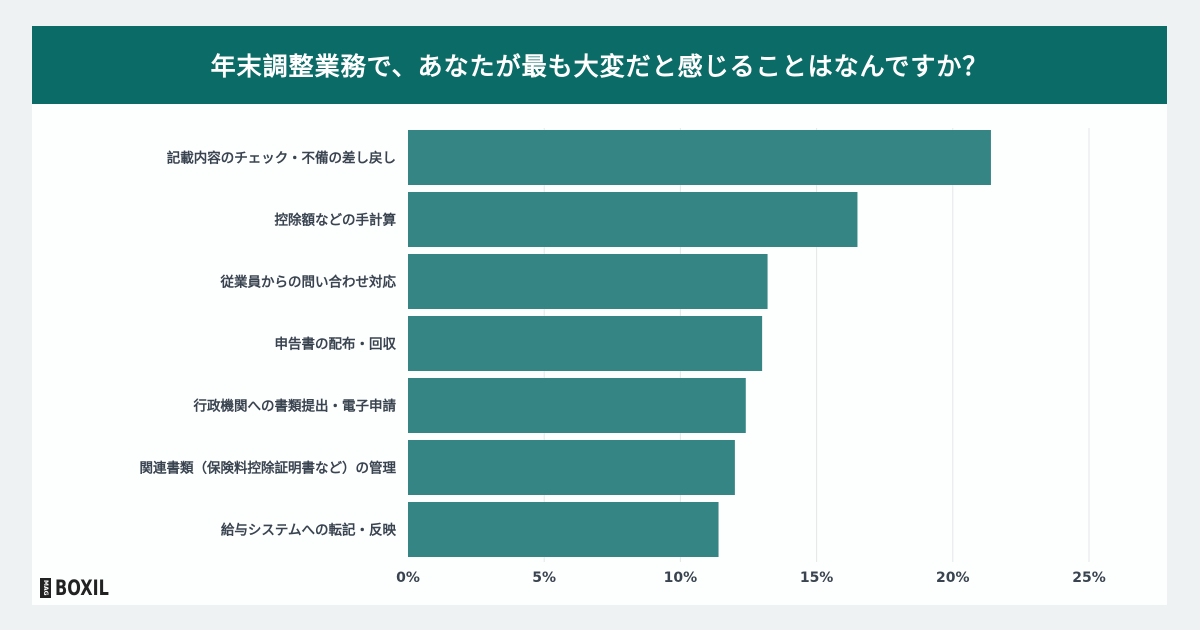 The height and width of the screenshot is (630, 1200). I want to click on x-tick-label: 5%, so click(544, 578).